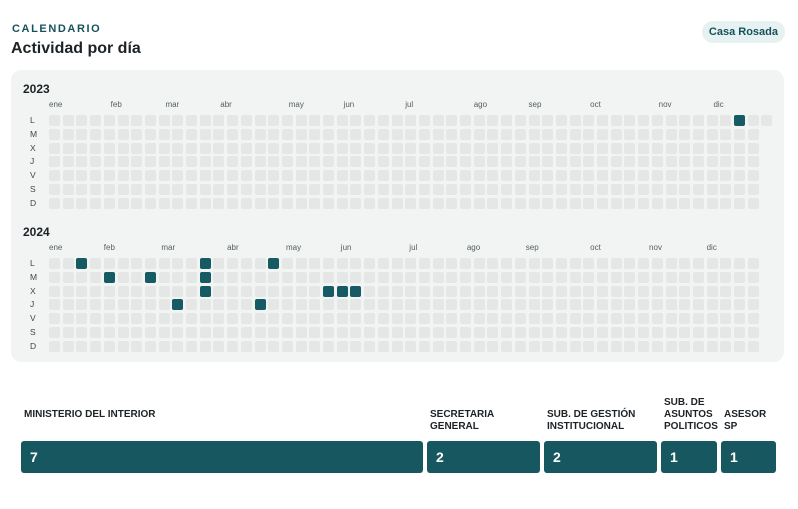 The image size is (798, 509). Describe the element at coordinates (483, 457) in the screenshot. I see `organization-count-bar: 2` at that location.